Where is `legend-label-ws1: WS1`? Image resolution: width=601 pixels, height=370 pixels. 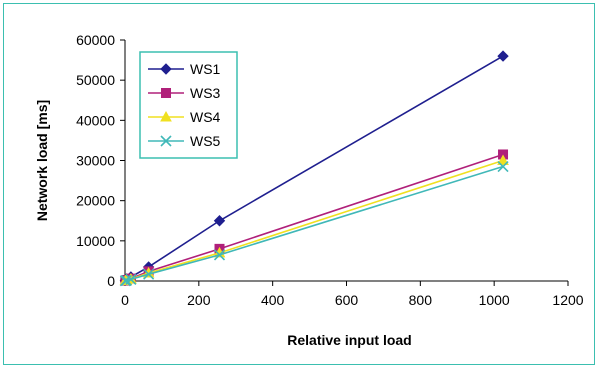
legend-label-ws1: WS1 is located at coordinates (205, 69).